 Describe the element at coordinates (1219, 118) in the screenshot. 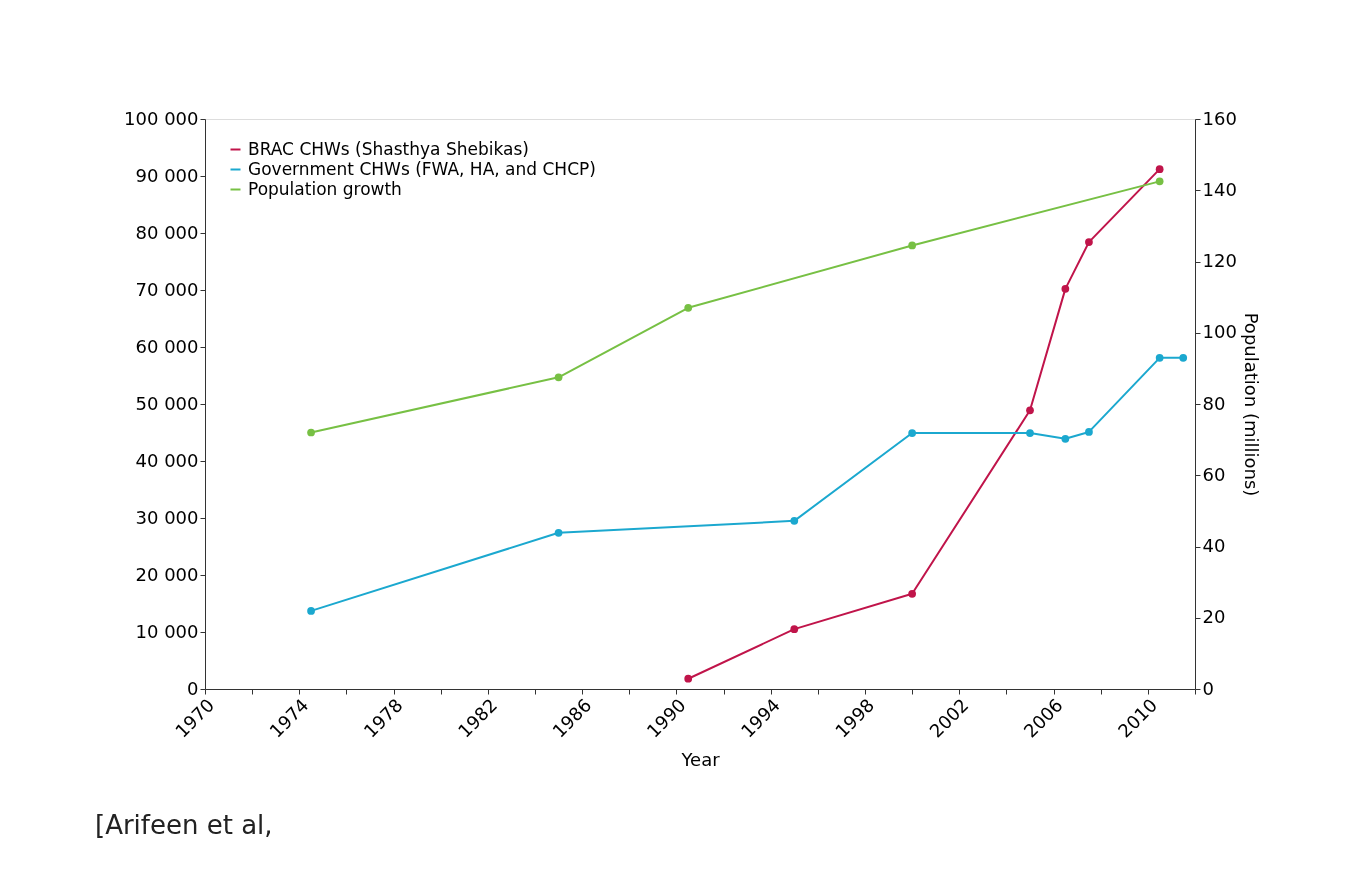

I see `y2-tick-label: 160` at that location.